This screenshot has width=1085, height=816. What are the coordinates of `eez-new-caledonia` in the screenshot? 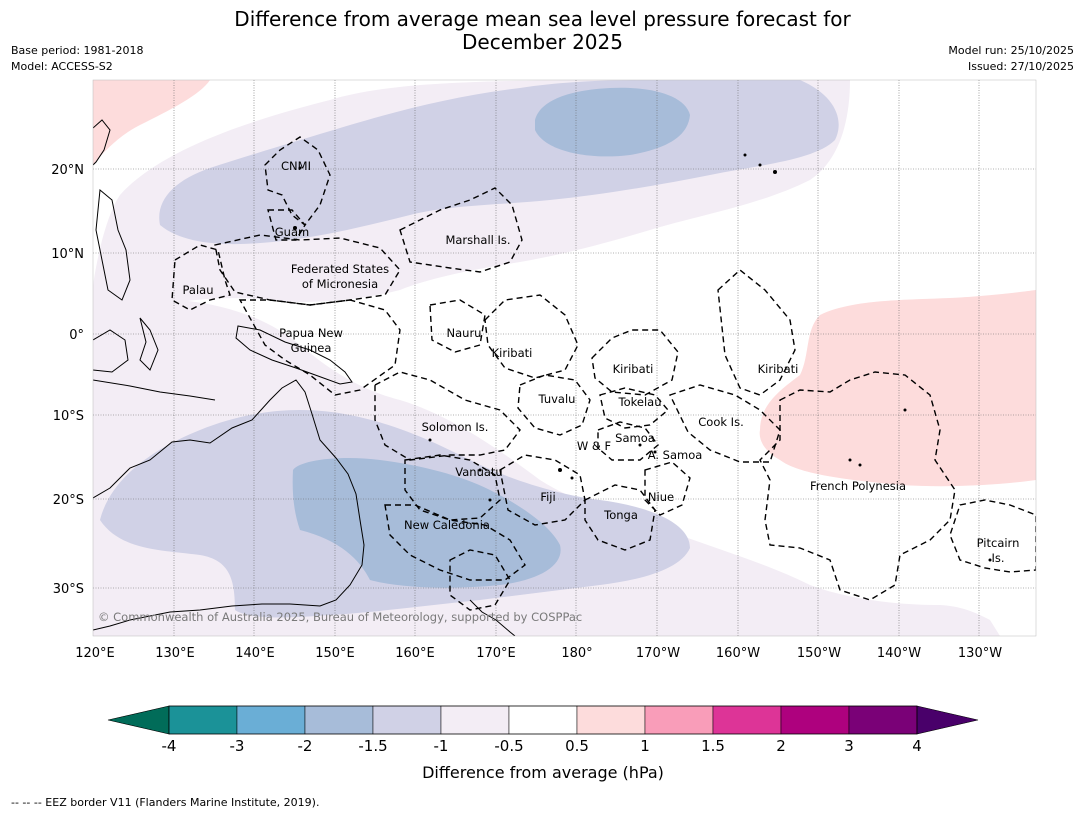 It's located at (455, 542).